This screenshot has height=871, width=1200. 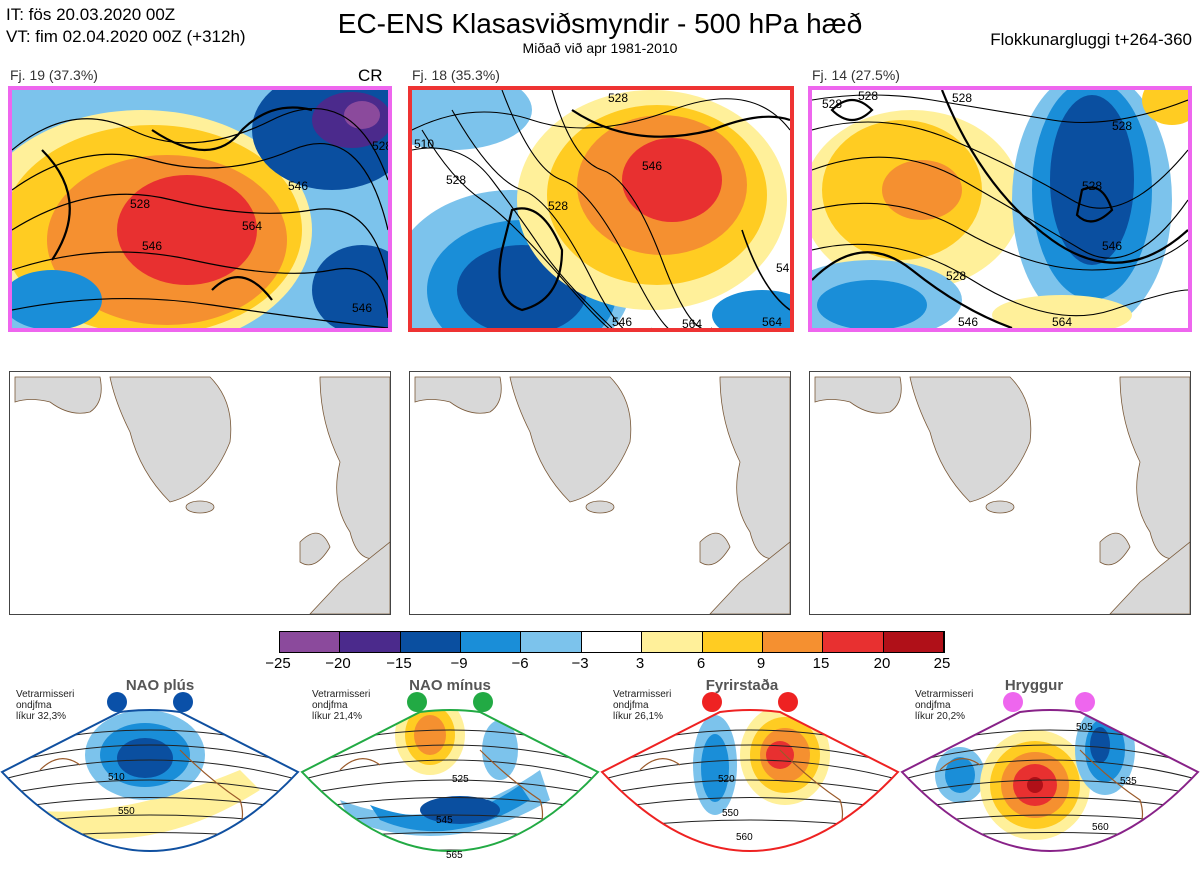 What do you see at coordinates (459, 663) in the screenshot?
I see `colorbar-tick: −9` at bounding box center [459, 663].